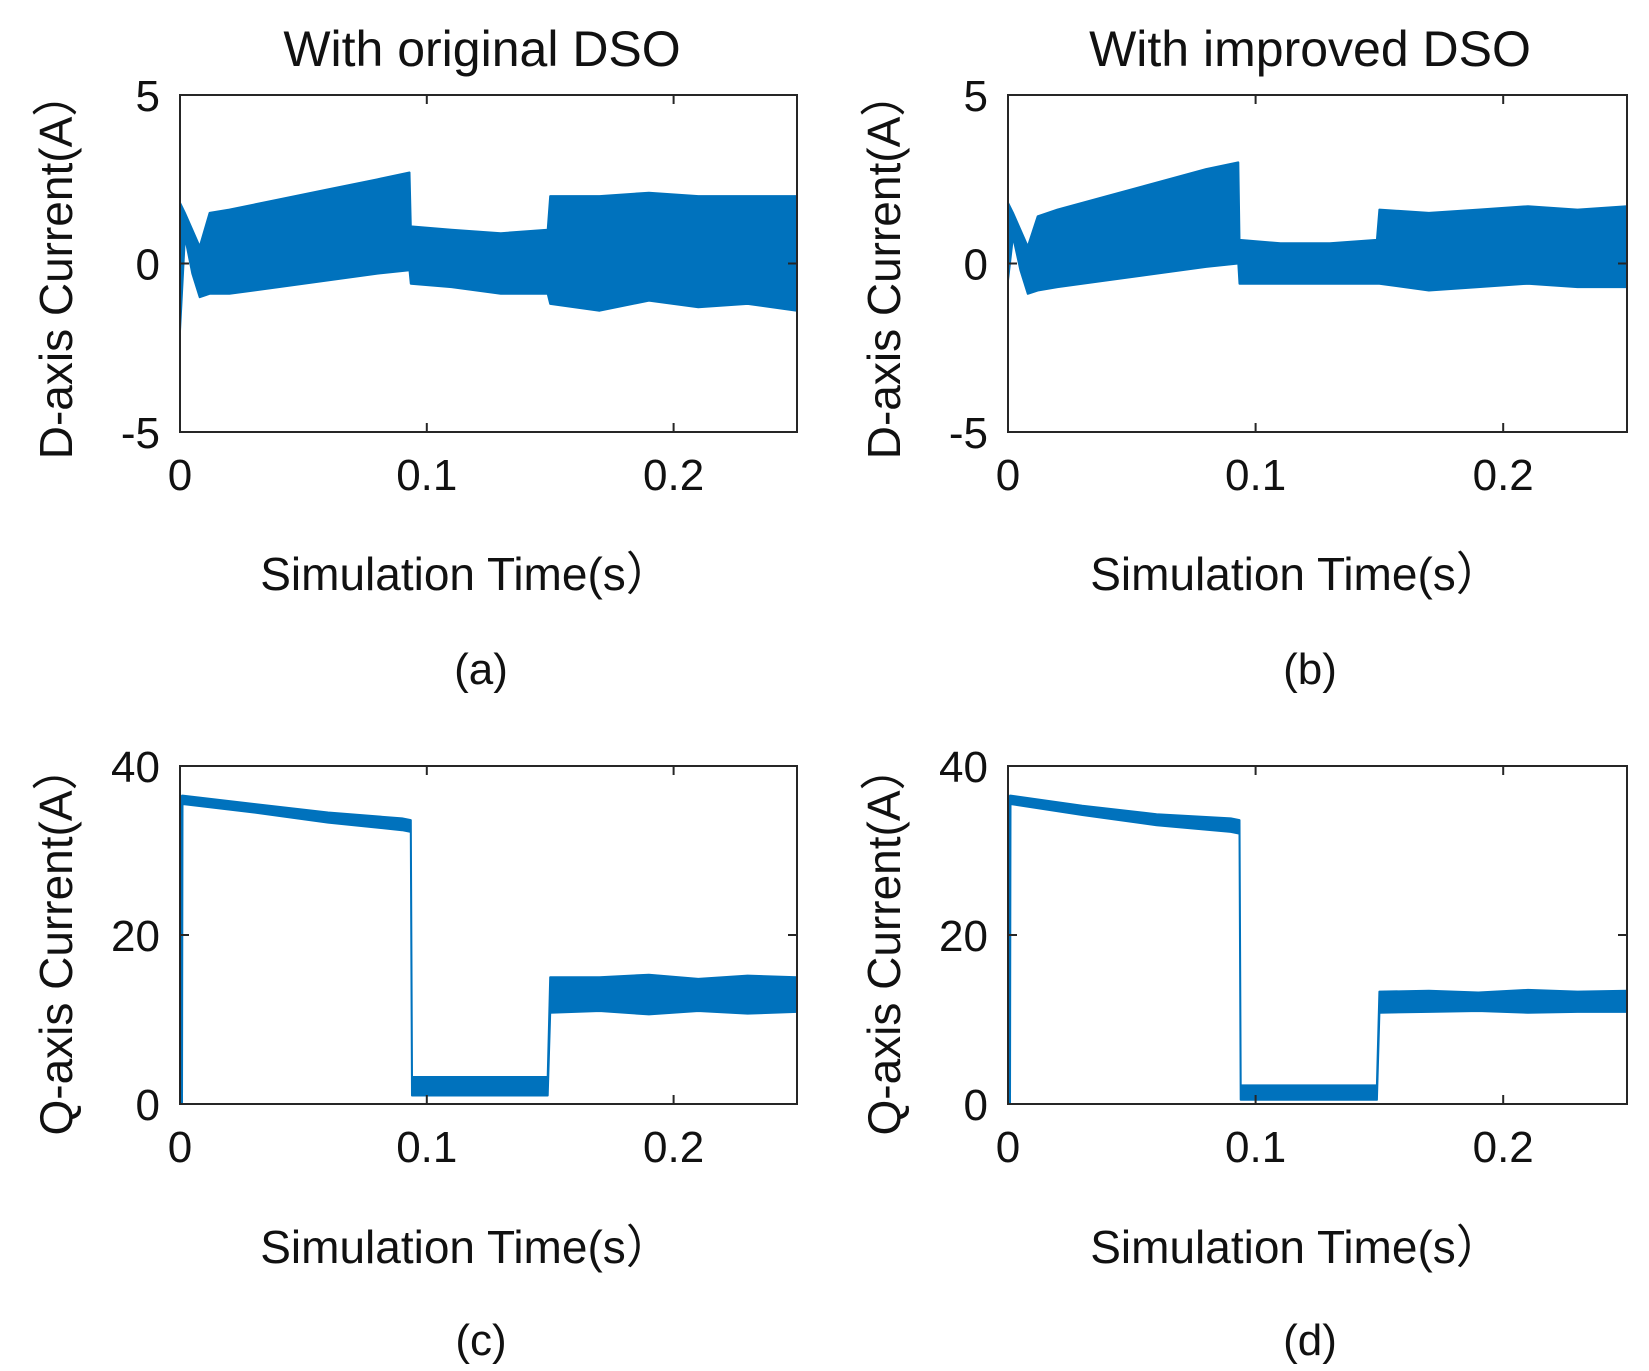 The height and width of the screenshot is (1371, 1649). Describe the element at coordinates (135, 767) in the screenshot. I see `panel-c-ytick-label-0: 40` at that location.